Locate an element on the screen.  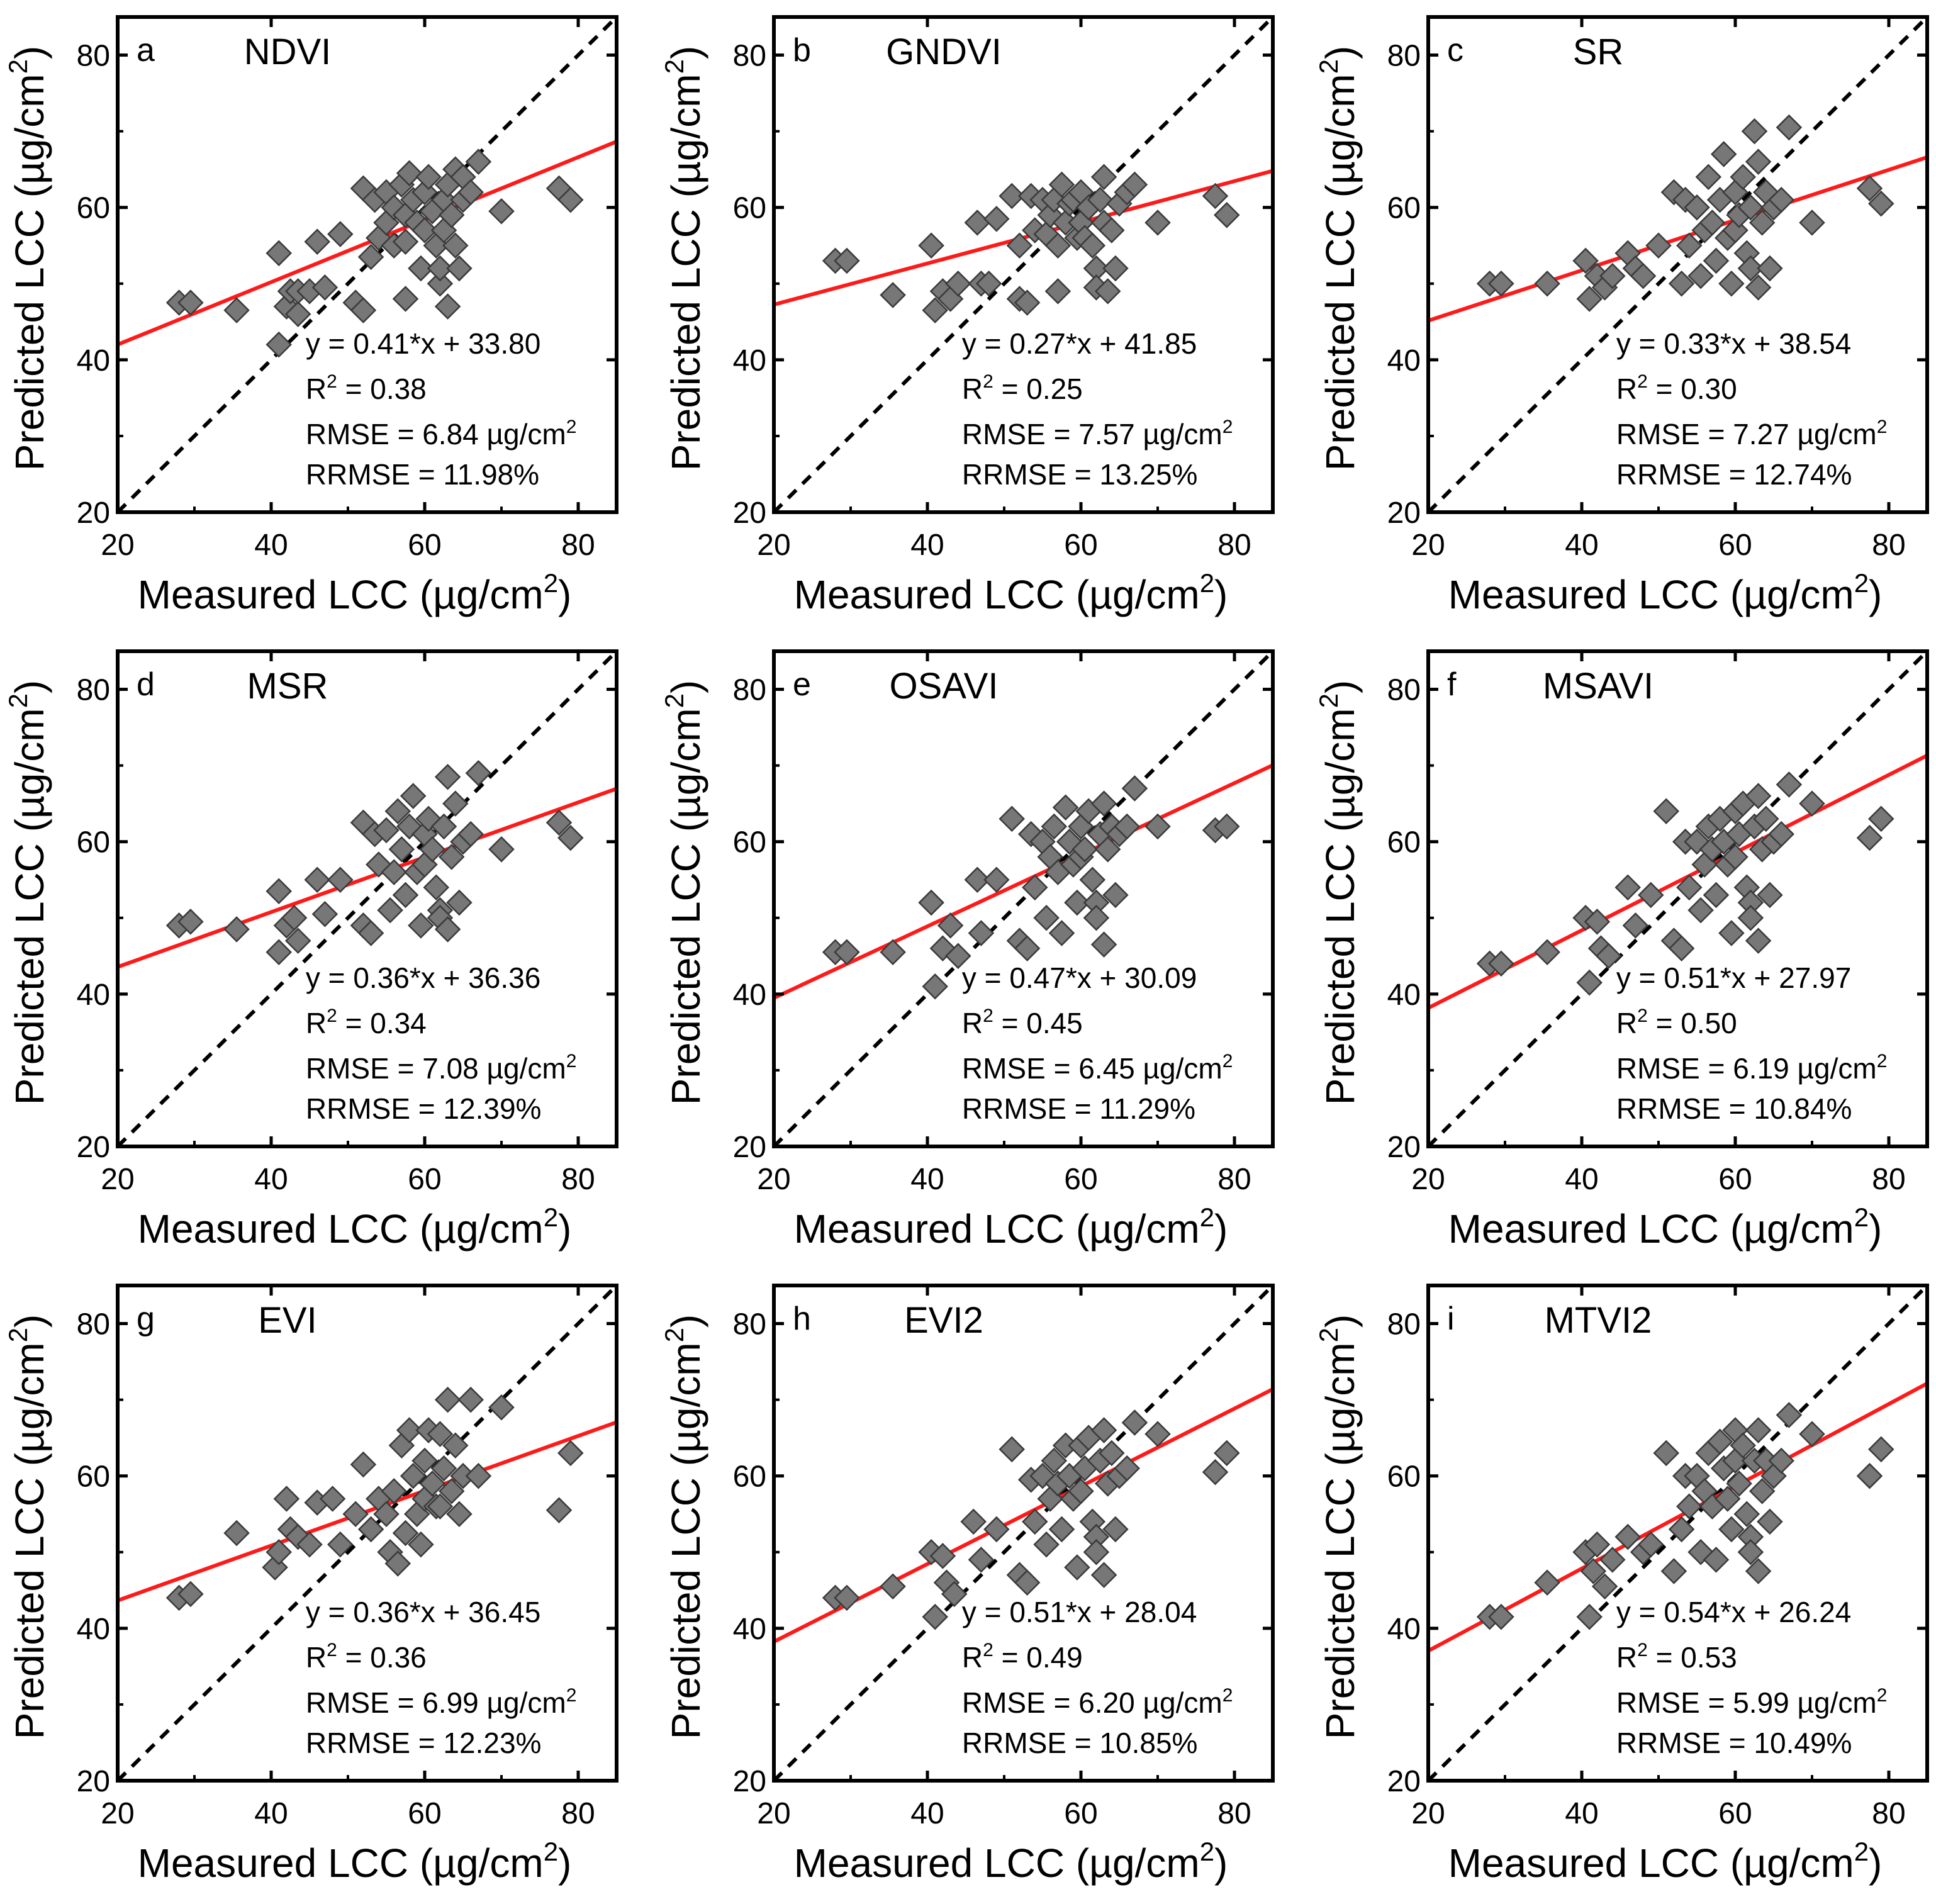
r-squared: R2 = 0.38 is located at coordinates (366, 388).